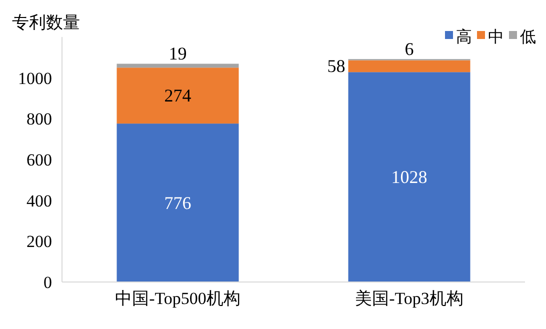 The image size is (546, 329). Describe the element at coordinates (39, 200) in the screenshot. I see `y-tick-label: 400` at that location.